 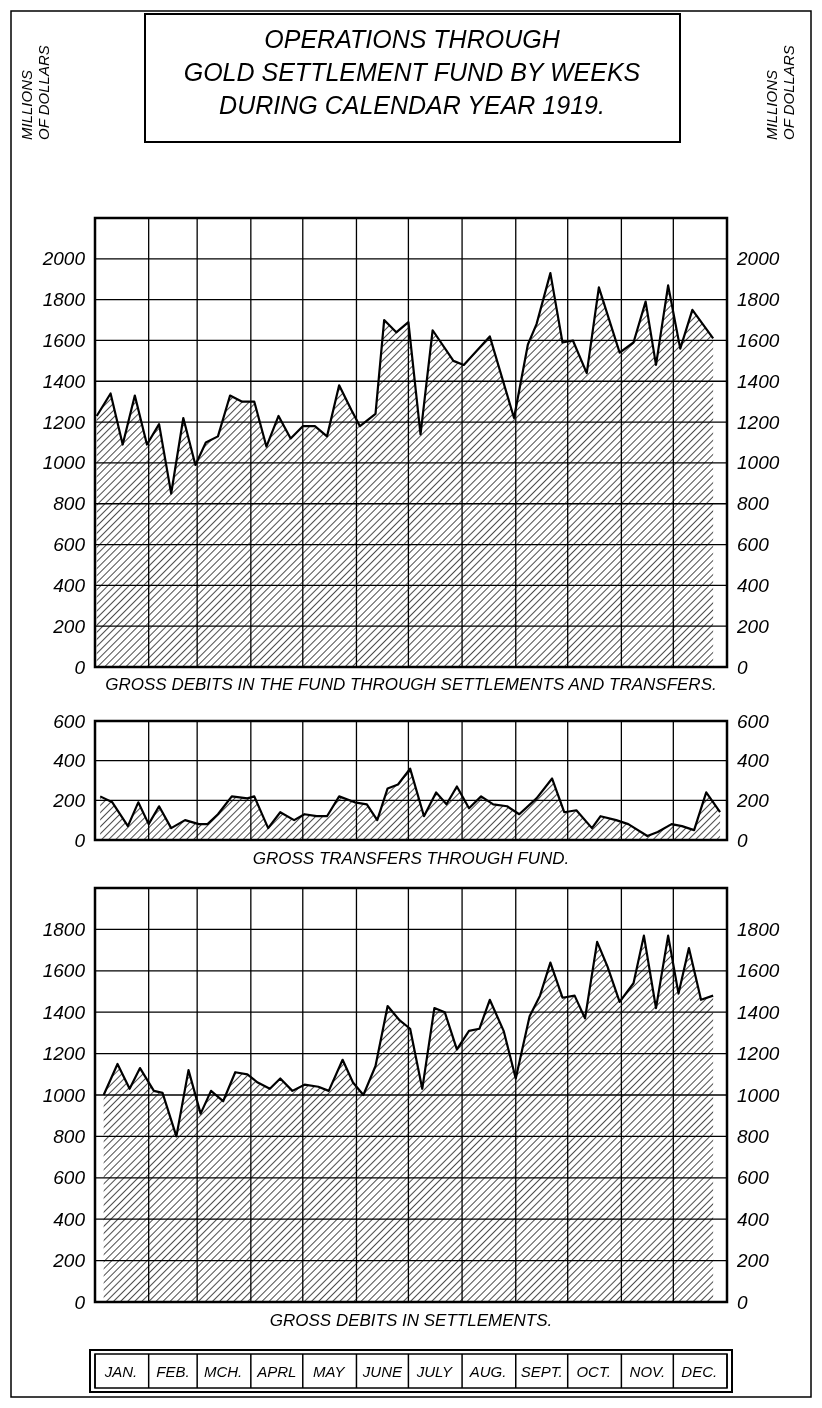 I want to click on x-axis-title: GROSS DEBITS IN SETTLEMENTS., so click(x=411, y=1320).